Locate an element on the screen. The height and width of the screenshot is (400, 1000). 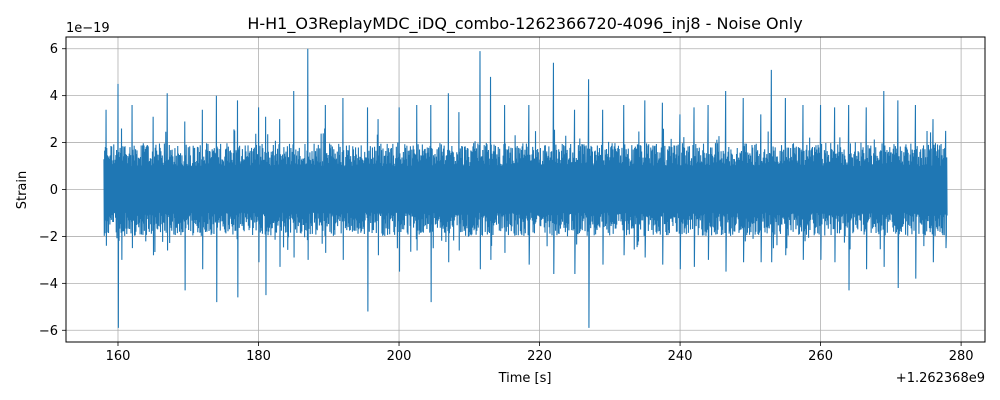
x-tick-label: 180 is located at coordinates (258, 356).